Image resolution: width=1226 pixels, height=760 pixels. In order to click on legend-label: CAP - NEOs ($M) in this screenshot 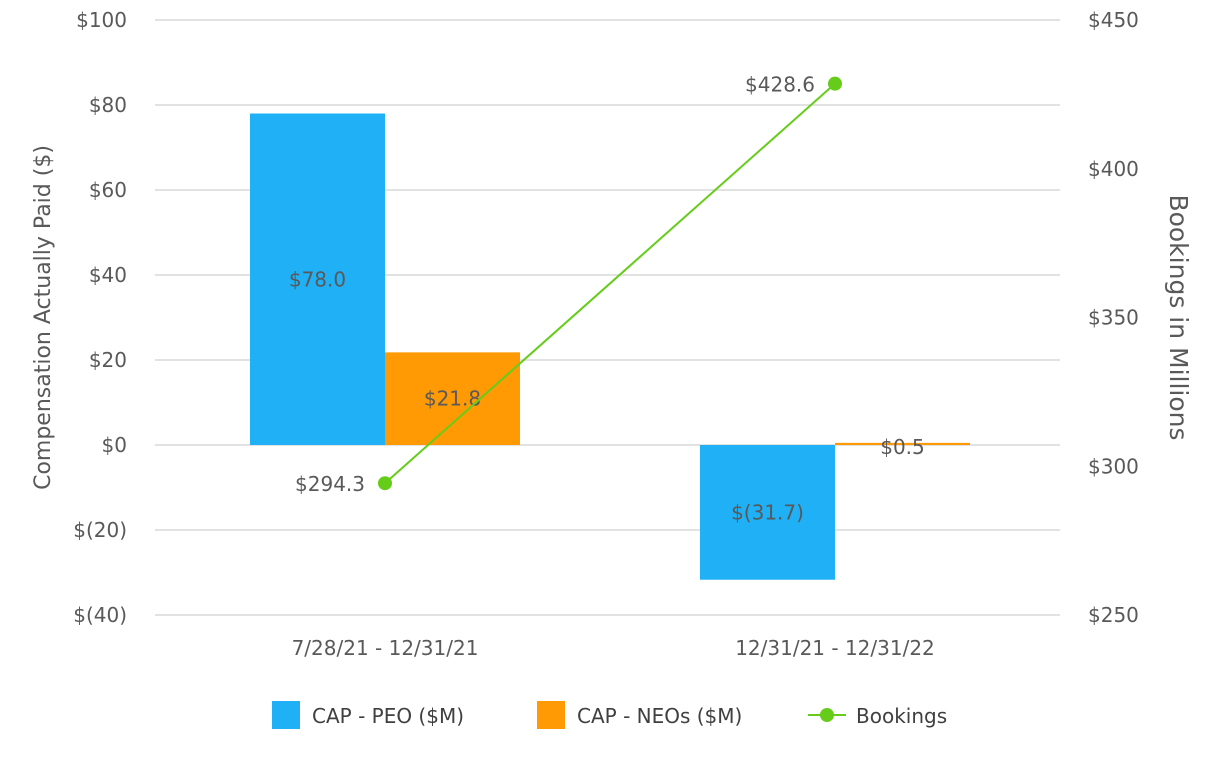, I will do `click(659, 716)`.